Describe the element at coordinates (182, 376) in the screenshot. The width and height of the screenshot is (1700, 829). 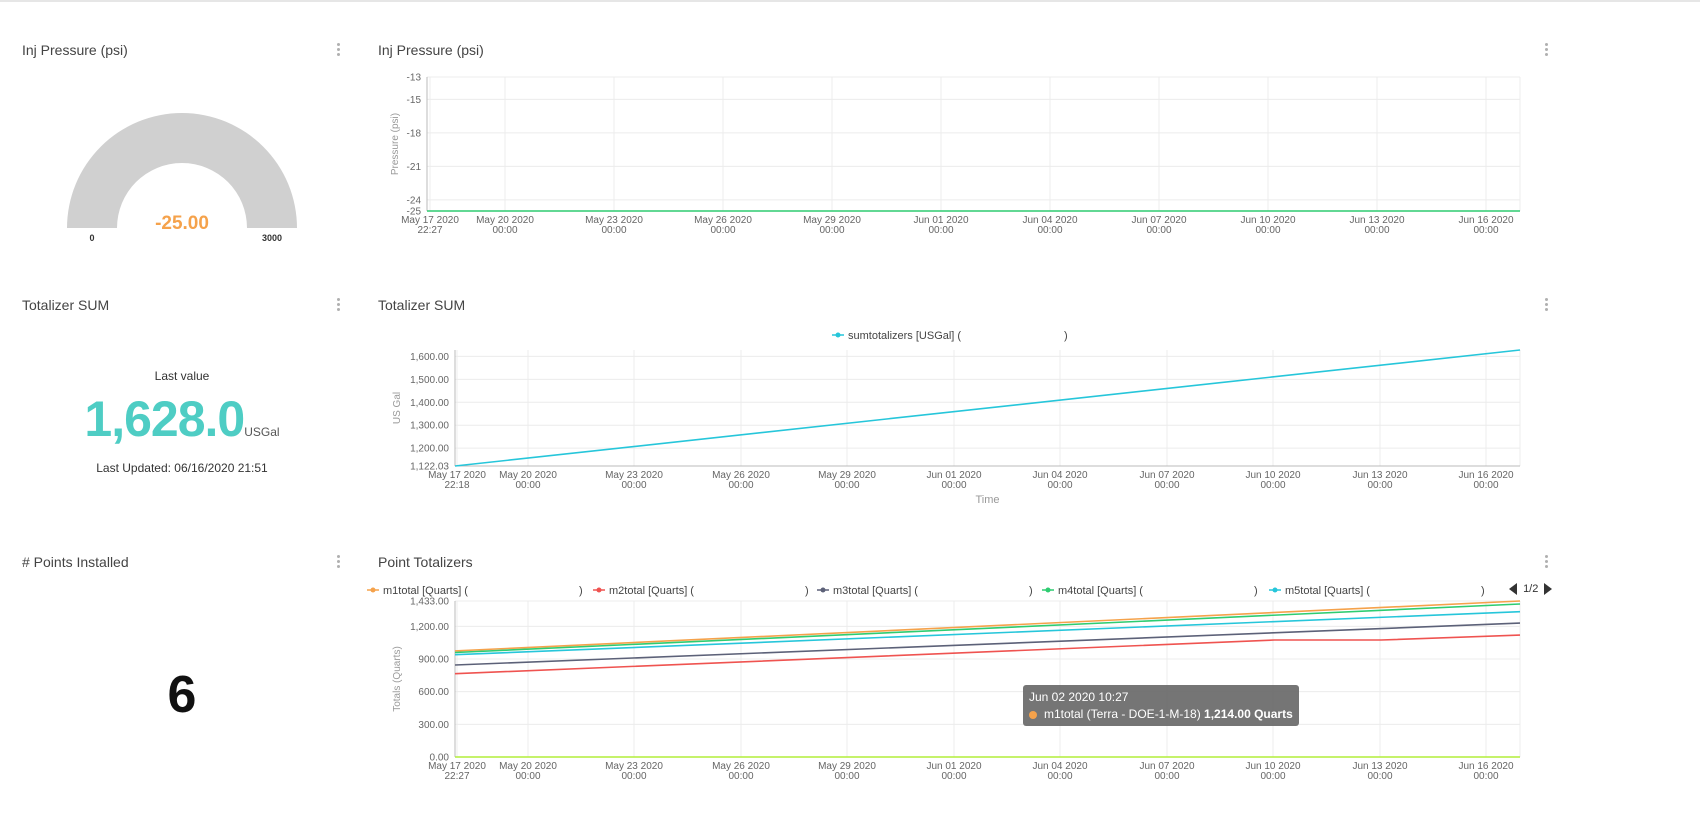
I see `last-value-caption: Last value` at that location.